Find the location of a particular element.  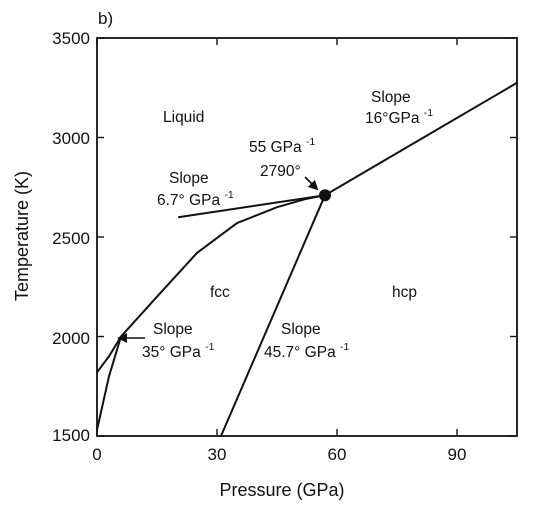

annotation-slope-45.7-line2: 45.7° GPa is located at coordinates (300, 352).